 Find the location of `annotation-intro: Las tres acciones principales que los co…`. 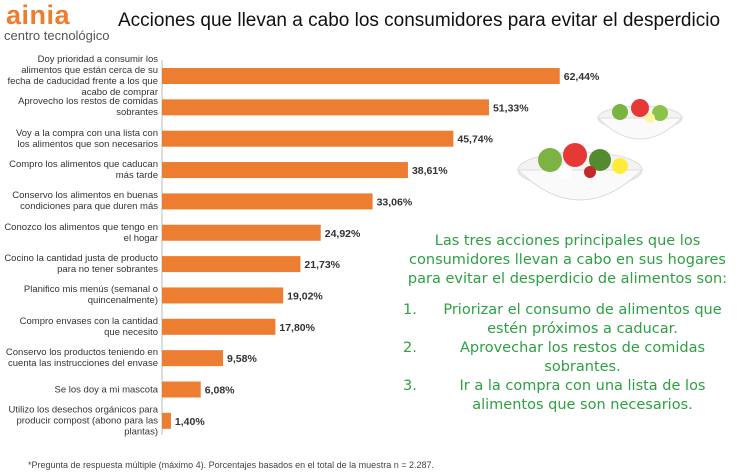

annotation-intro: Las tres acciones principales que los co… is located at coordinates (567, 260).